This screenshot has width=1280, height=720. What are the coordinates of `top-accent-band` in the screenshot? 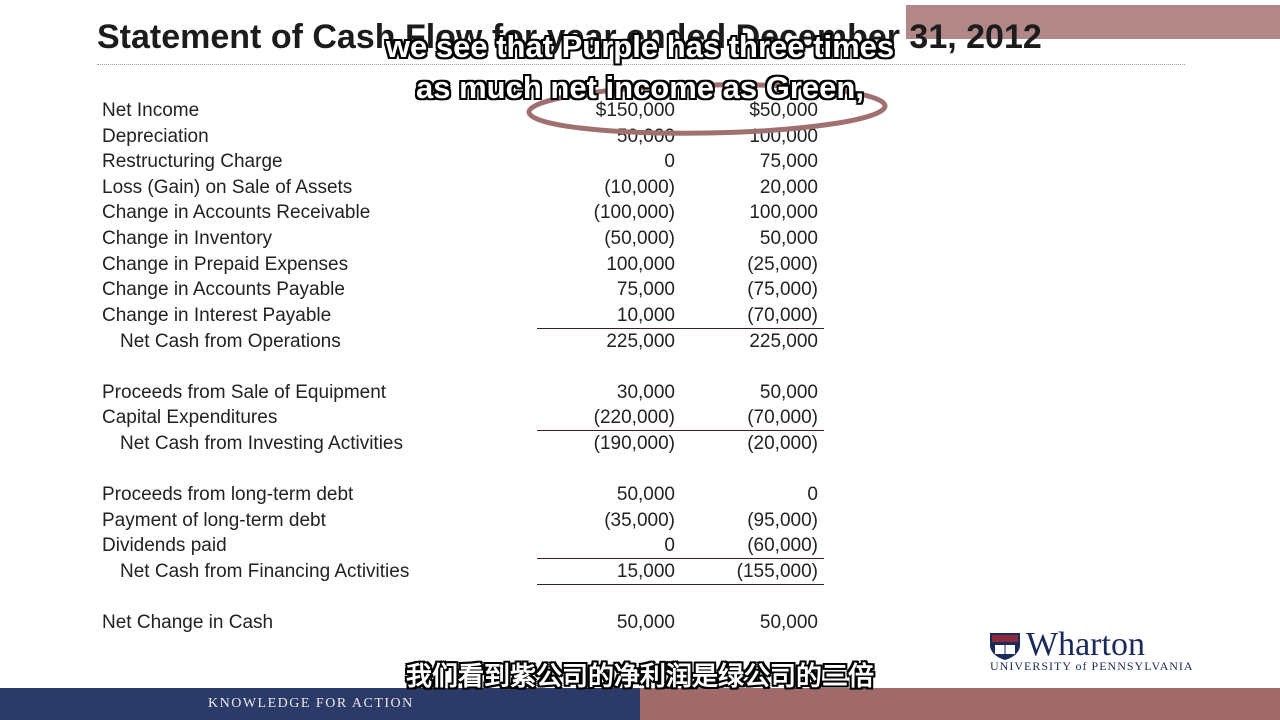 It's located at (1093, 22).